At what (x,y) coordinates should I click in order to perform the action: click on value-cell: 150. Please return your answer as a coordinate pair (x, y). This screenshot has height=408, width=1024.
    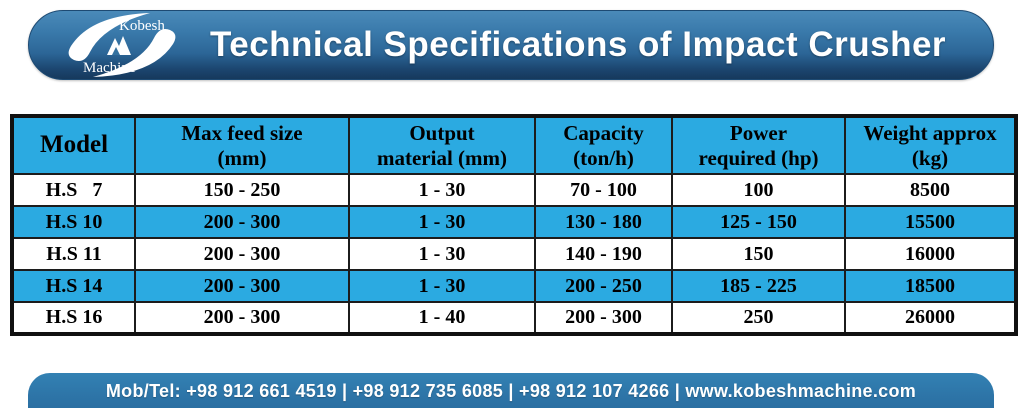
    Looking at the image, I should click on (758, 254).